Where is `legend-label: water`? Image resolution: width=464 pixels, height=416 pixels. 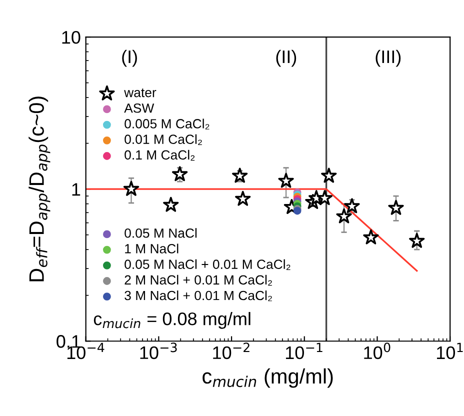 legend-label: water is located at coordinates (140, 93).